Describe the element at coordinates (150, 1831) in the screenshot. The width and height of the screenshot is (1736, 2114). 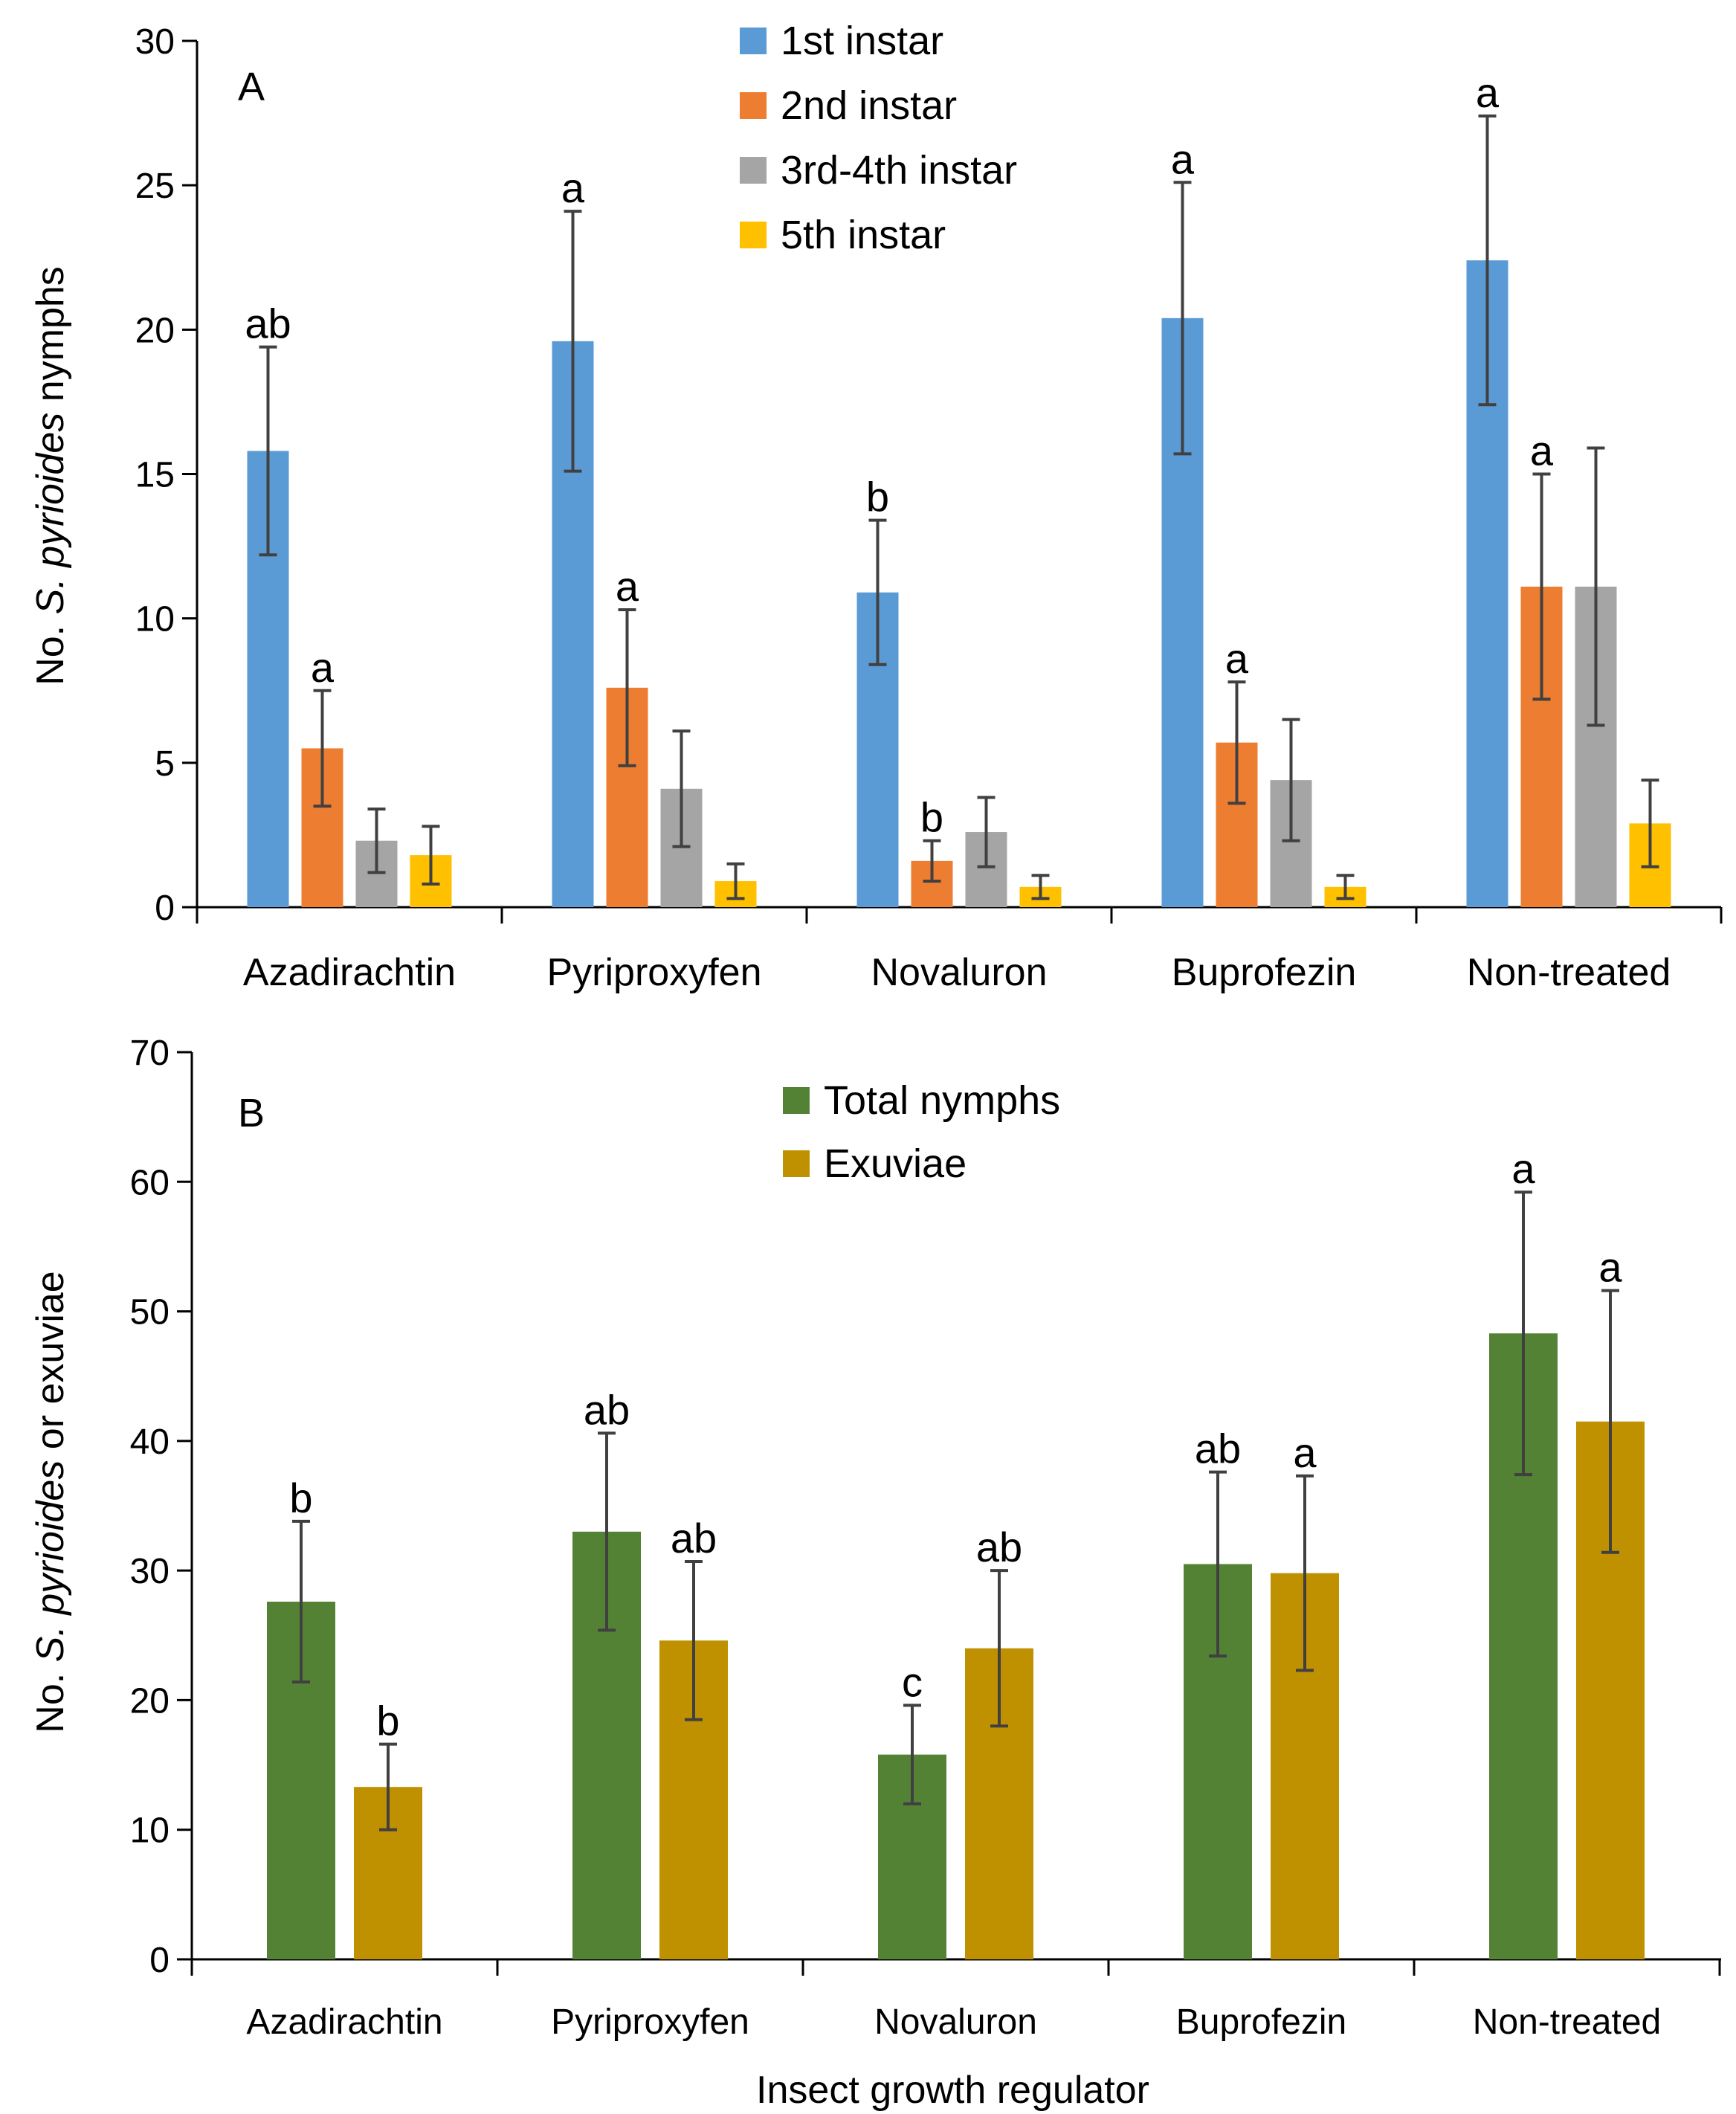
I see `panel-b-y-tick-label: 10` at that location.